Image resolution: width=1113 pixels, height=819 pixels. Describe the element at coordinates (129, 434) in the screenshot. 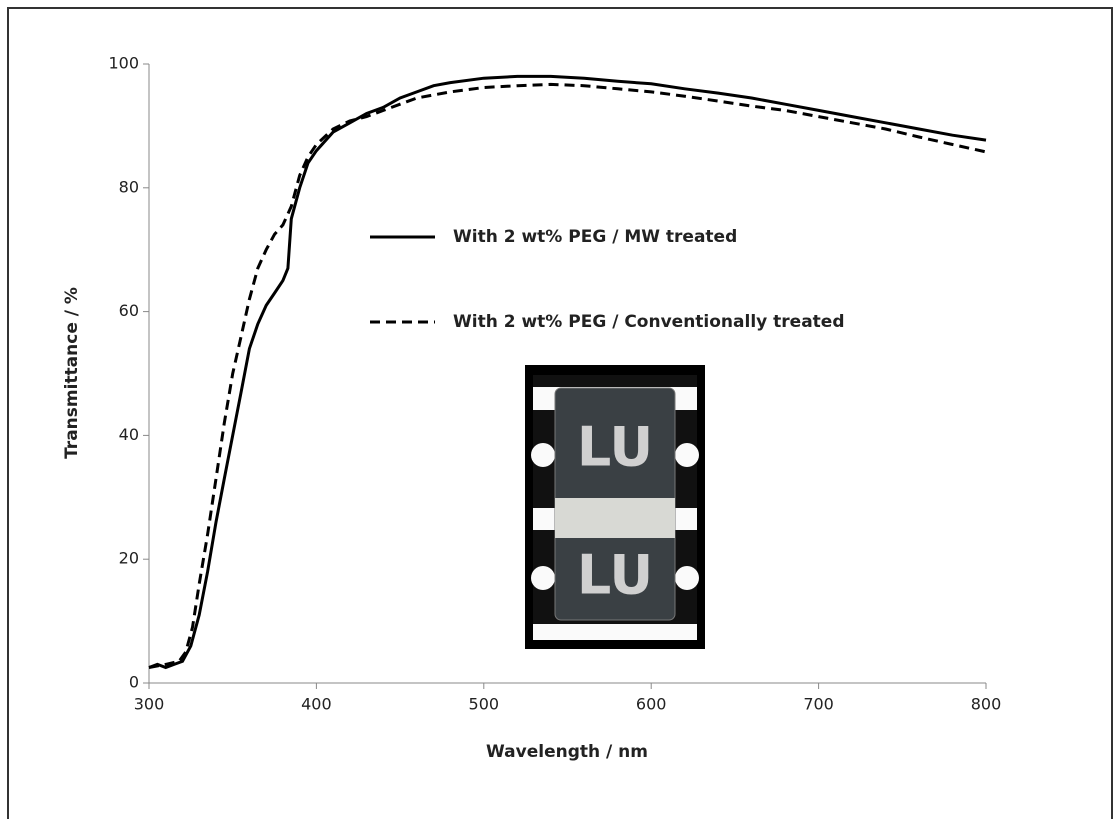

I see `y-tick-label: 40` at that location.